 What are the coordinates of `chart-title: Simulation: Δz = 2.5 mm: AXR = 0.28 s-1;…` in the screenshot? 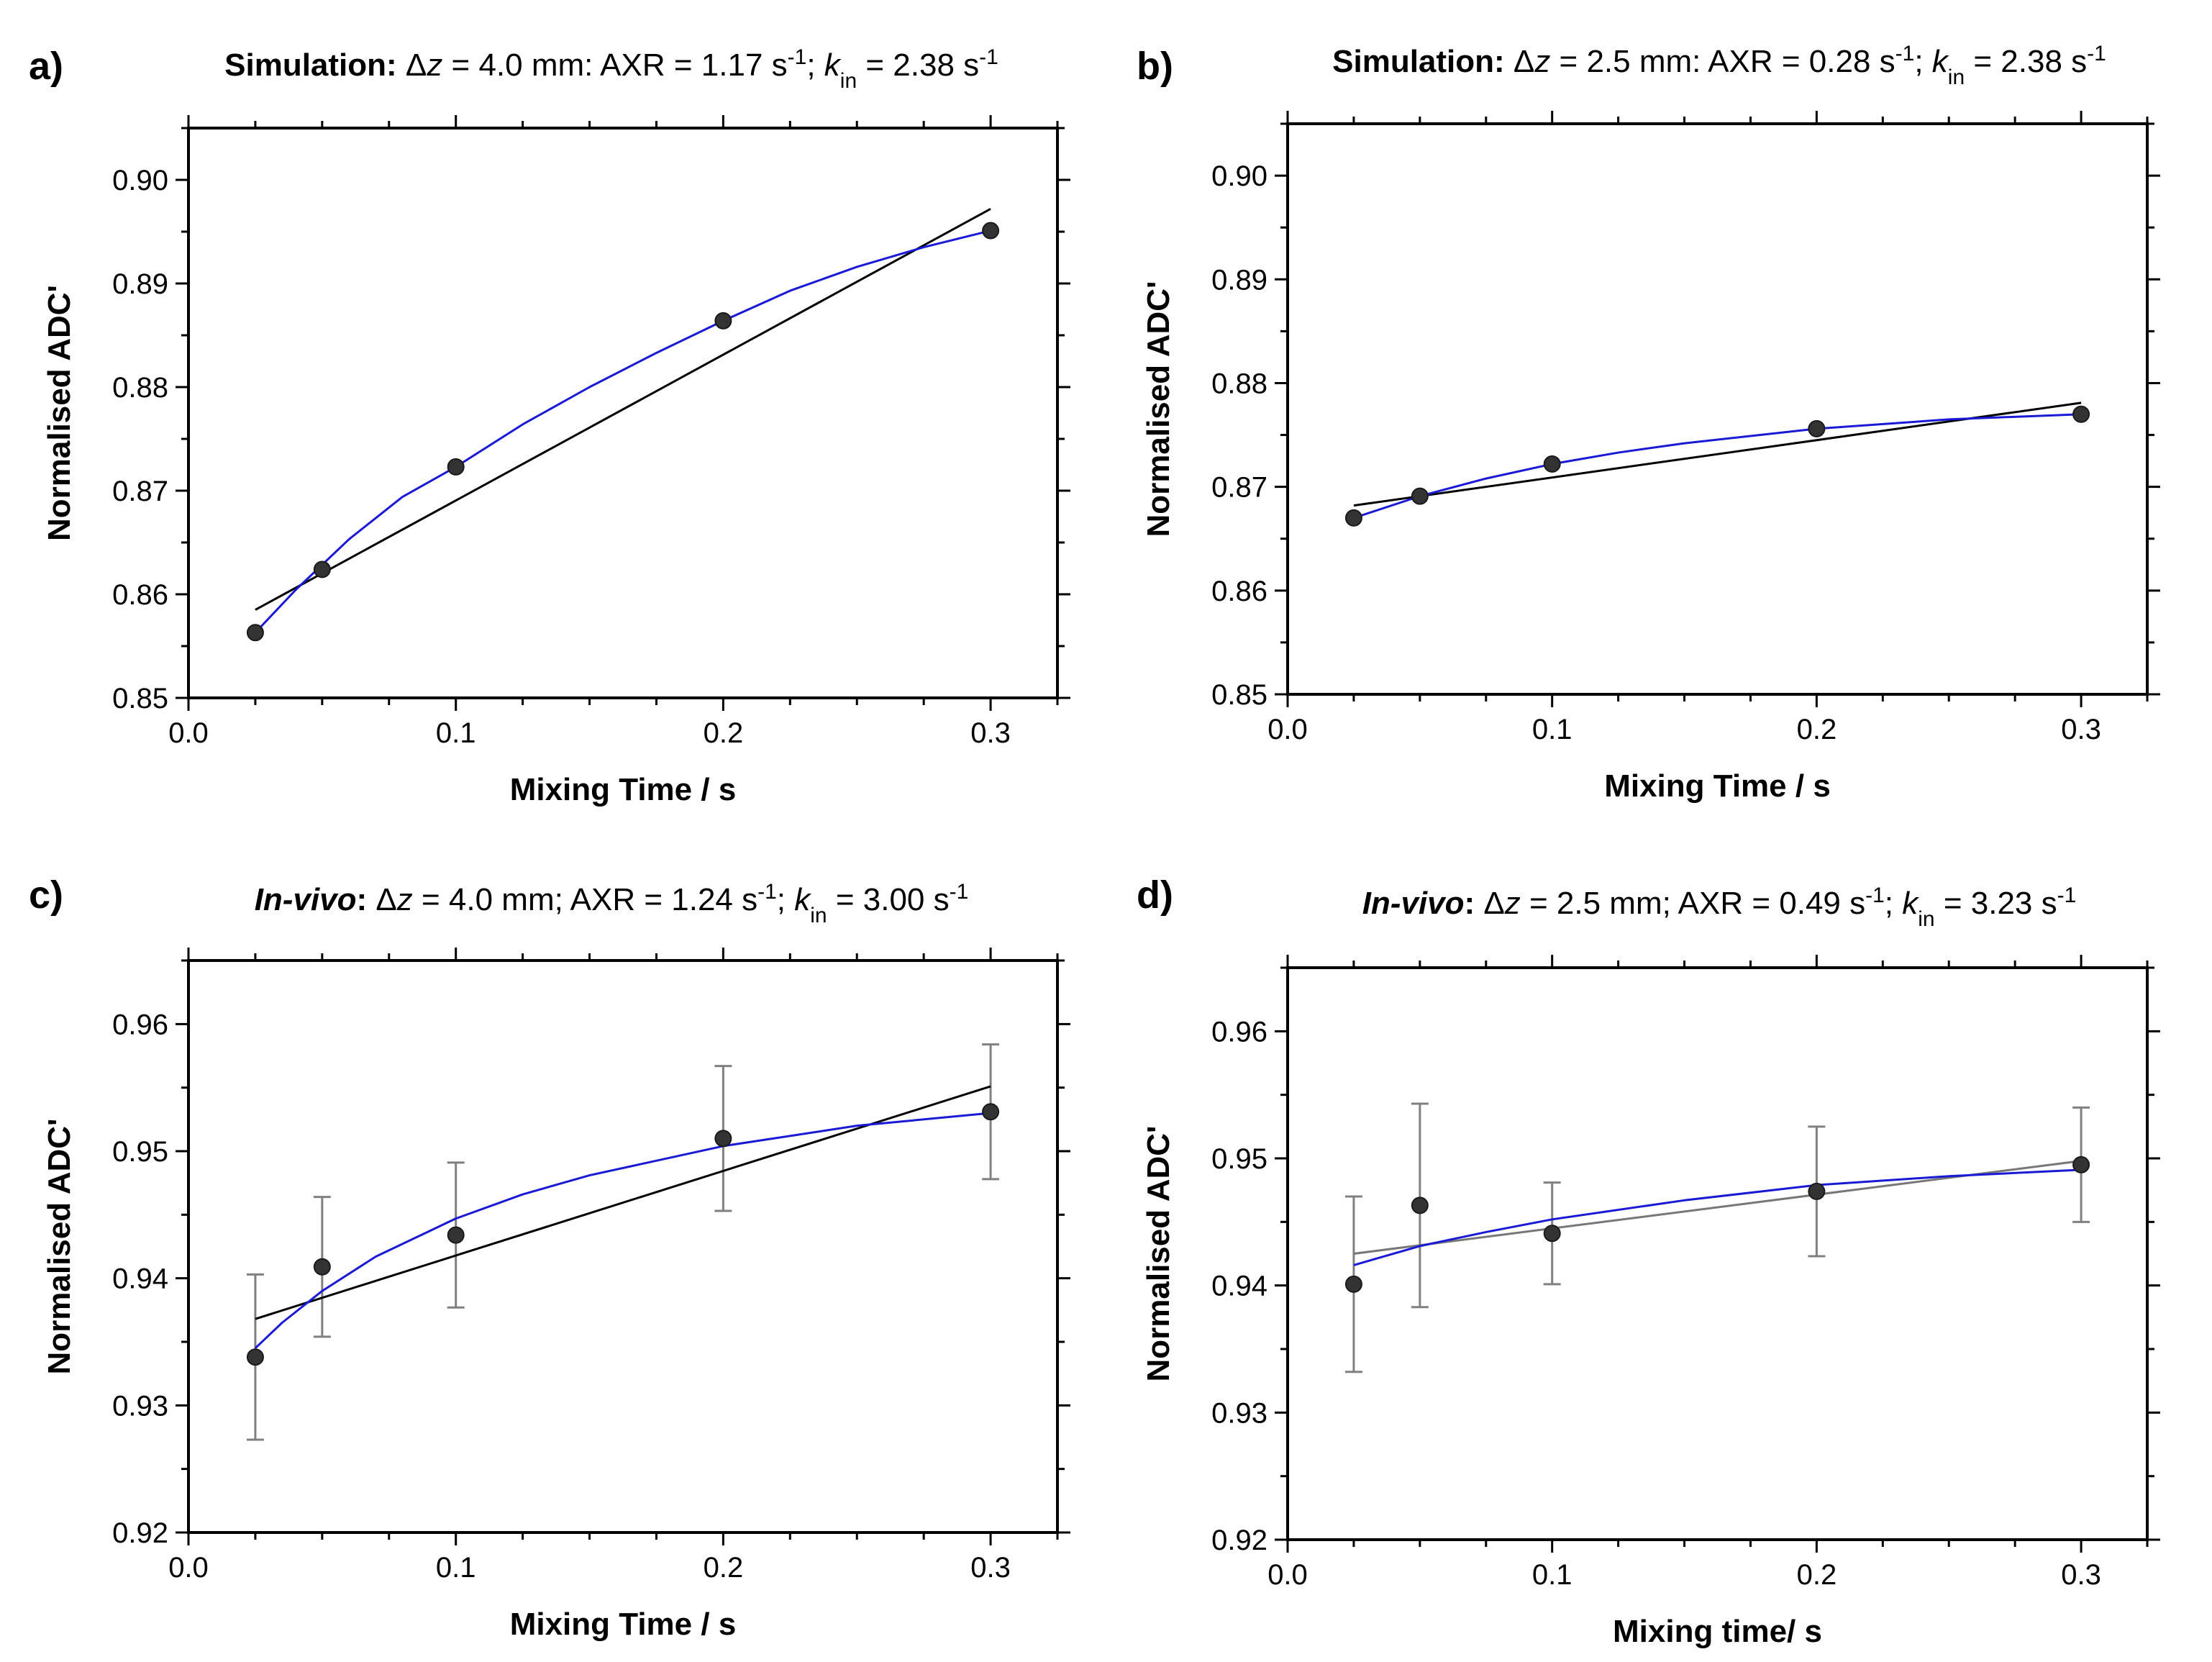 It's located at (1719, 65).